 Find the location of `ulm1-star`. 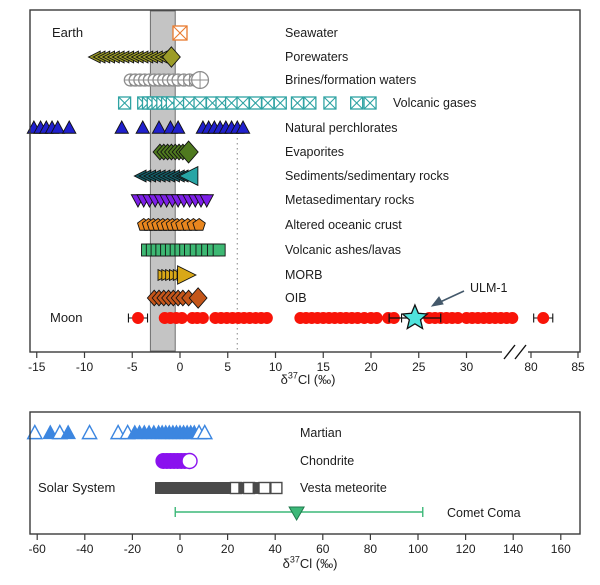

ulm1-star is located at coordinates (414, 316).